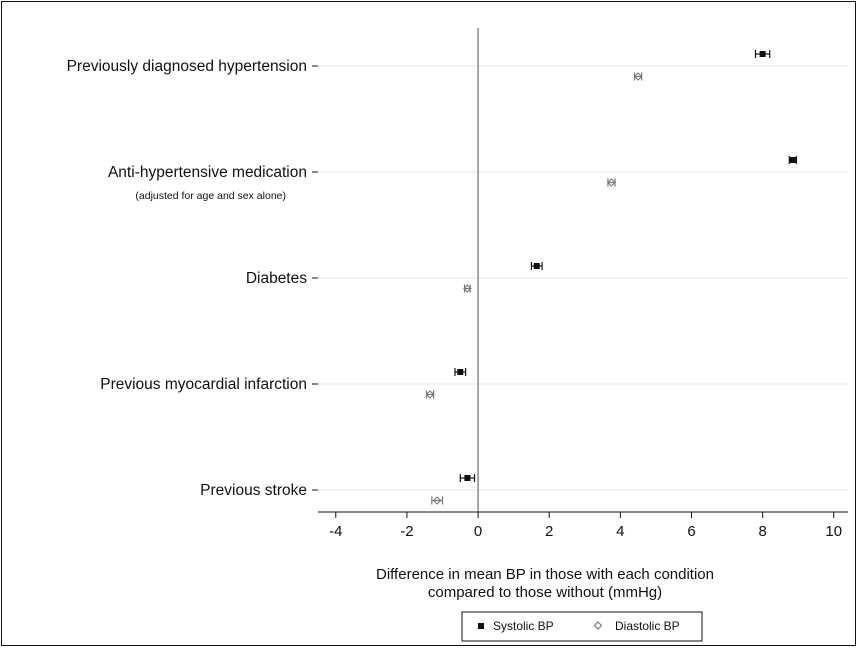 This screenshot has height=648, width=858. I want to click on x-tick-label-3: 2, so click(549, 531).